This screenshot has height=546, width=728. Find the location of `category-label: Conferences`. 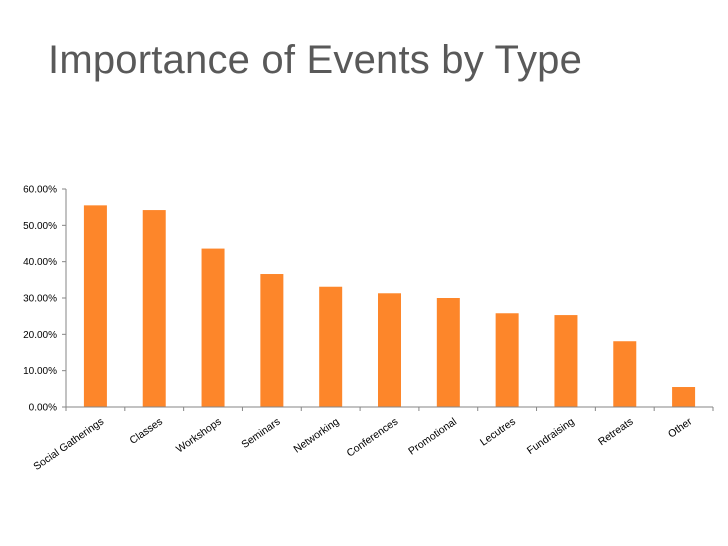

category-label: Conferences is located at coordinates (373, 438).